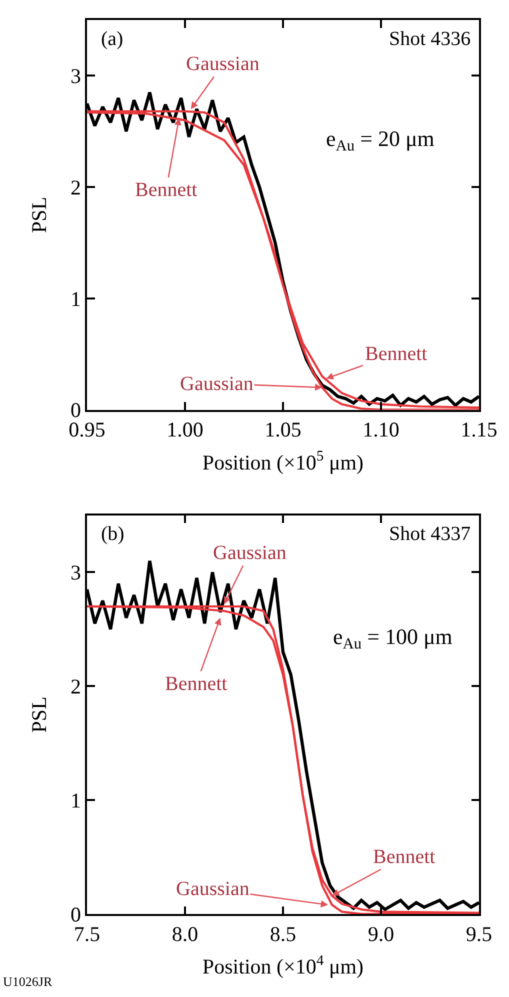 The width and height of the screenshot is (509, 997). I want to click on x-tick-label: 9.5, so click(479, 934).